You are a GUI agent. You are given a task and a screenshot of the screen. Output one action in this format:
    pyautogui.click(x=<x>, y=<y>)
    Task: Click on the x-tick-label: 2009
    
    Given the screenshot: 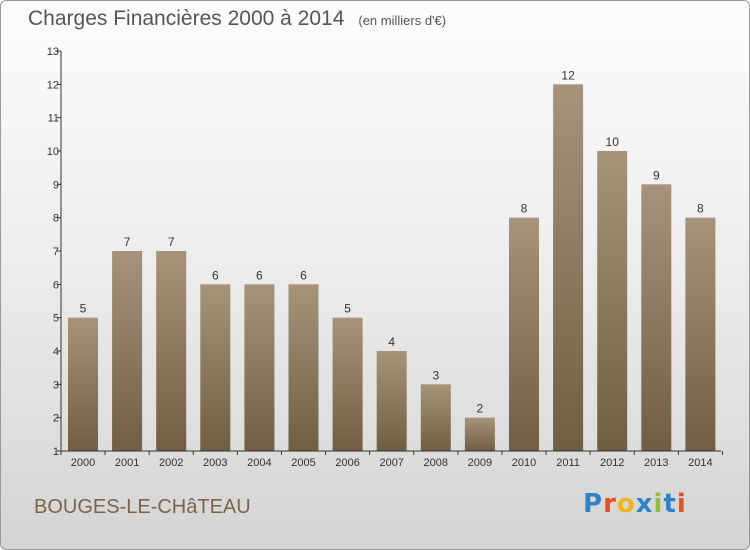 What is the action you would take?
    pyautogui.click(x=480, y=463)
    